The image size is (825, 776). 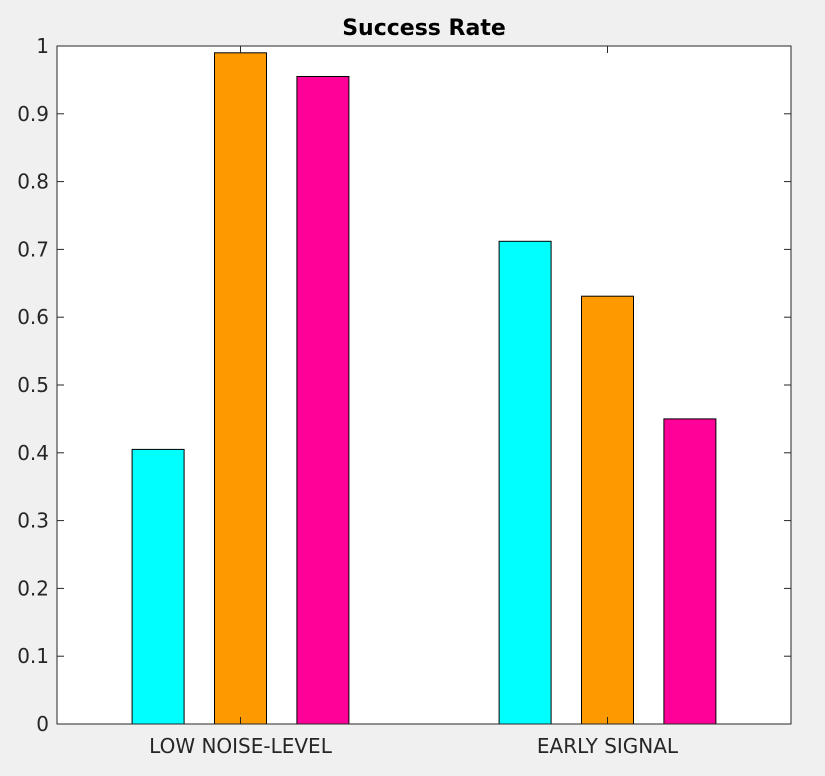 I want to click on bar-series-3-low-noise-level, so click(x=323, y=400).